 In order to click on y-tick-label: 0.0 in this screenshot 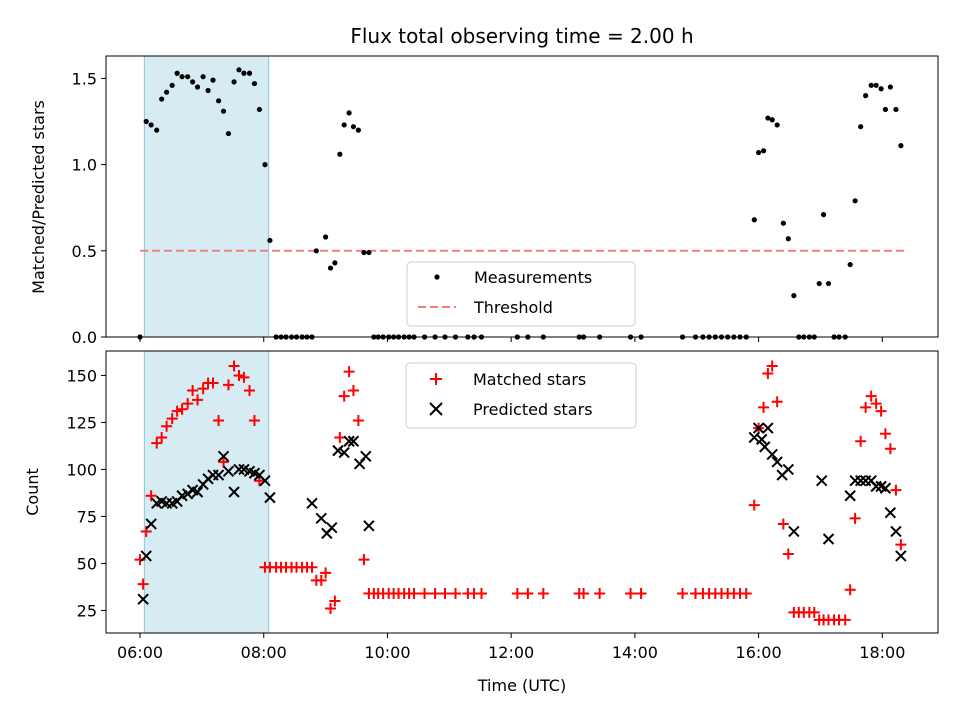, I will do `click(84, 337)`.